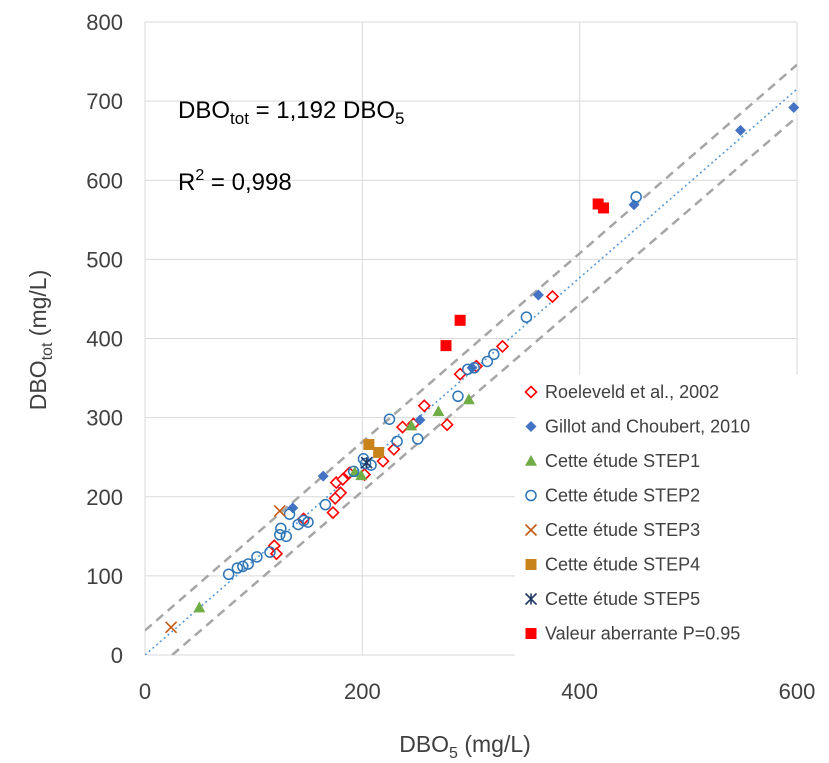 The height and width of the screenshot is (763, 829). What do you see at coordinates (622, 461) in the screenshot?
I see `legend-label: Cette étude STEP1` at bounding box center [622, 461].